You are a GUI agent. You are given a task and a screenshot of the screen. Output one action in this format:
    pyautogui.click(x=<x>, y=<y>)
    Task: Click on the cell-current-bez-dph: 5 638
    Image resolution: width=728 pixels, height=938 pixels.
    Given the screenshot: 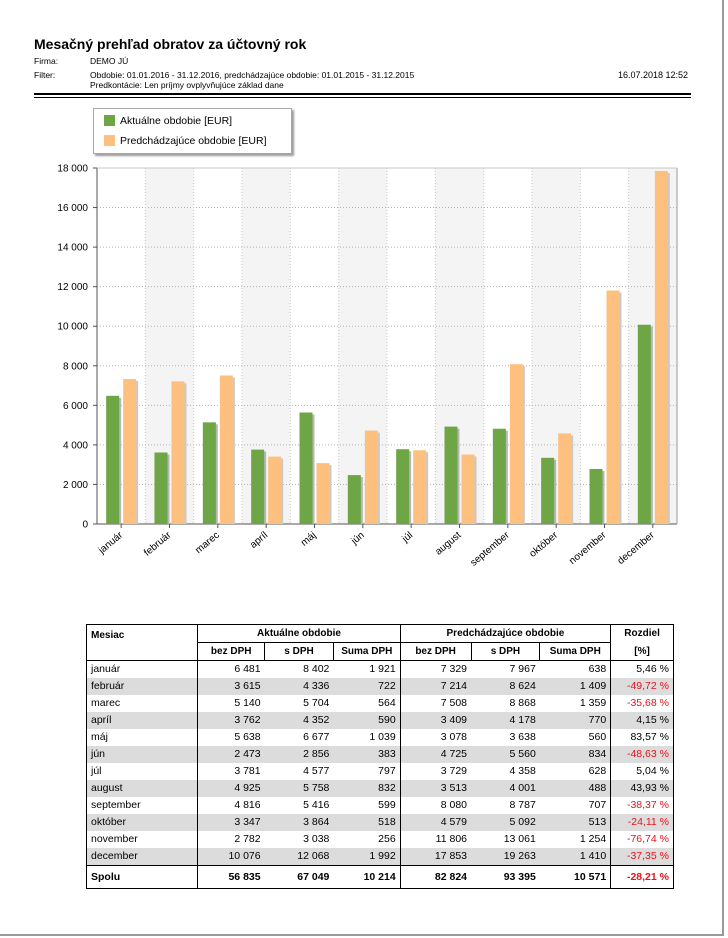 What is the action you would take?
    pyautogui.click(x=231, y=737)
    